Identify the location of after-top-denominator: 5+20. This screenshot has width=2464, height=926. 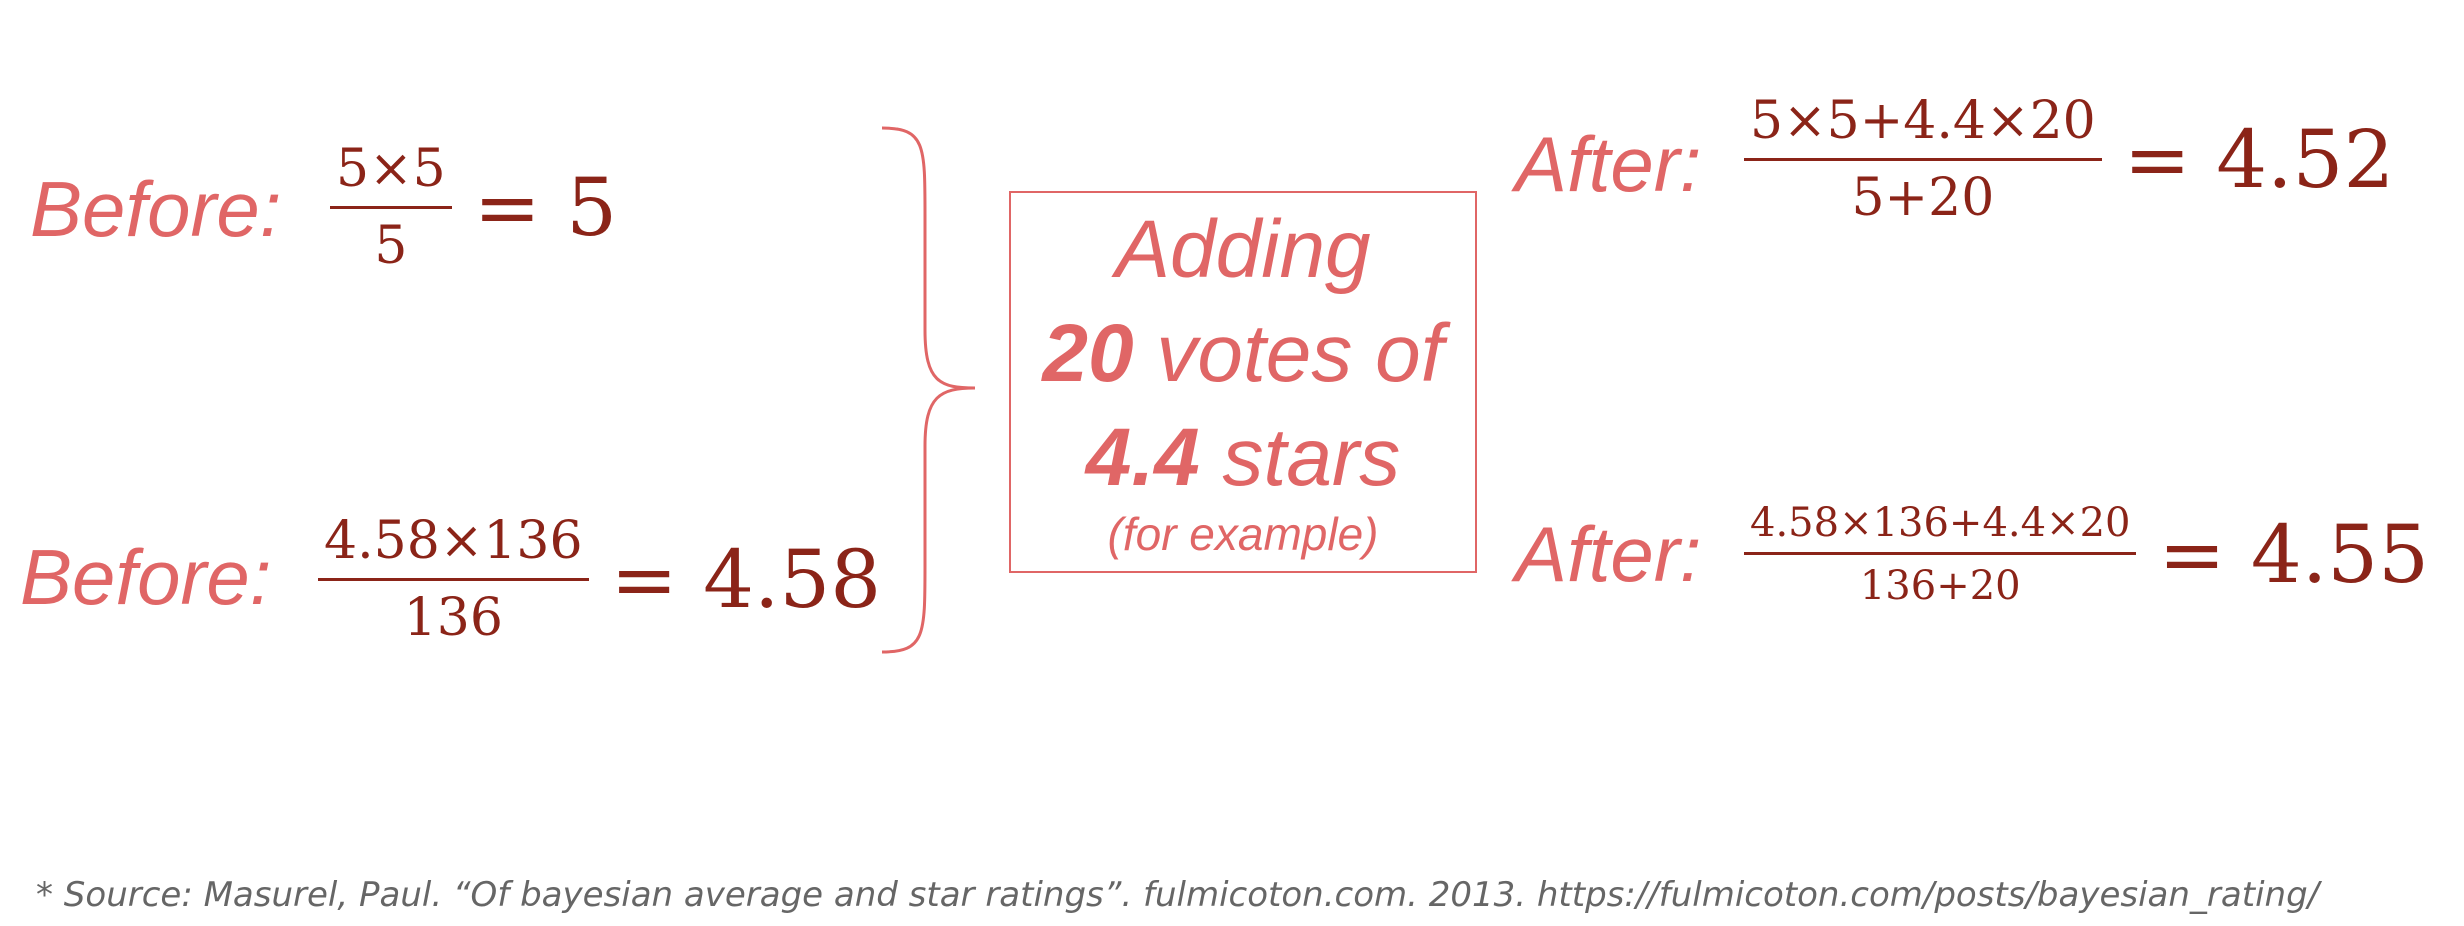
(1923, 197).